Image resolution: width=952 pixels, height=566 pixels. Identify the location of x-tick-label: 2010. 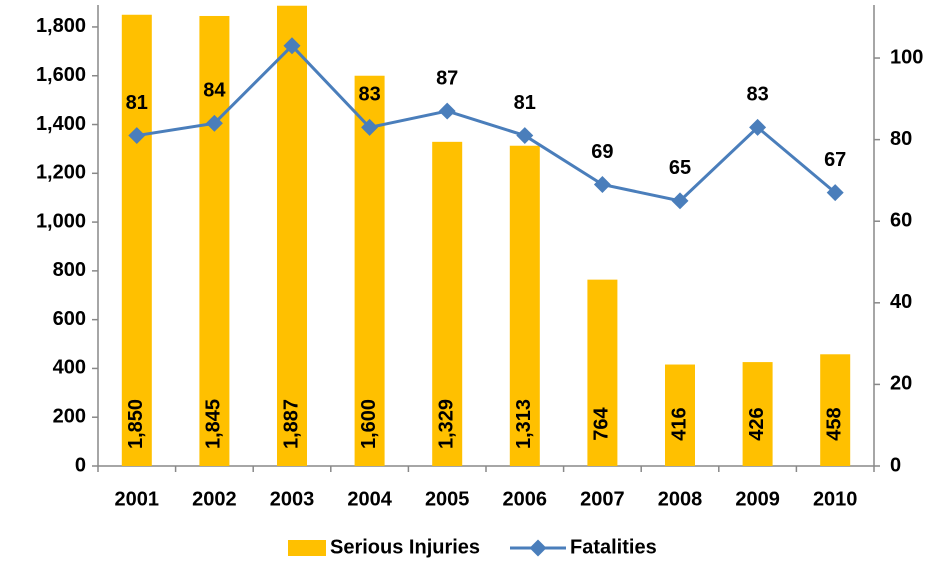
(835, 499).